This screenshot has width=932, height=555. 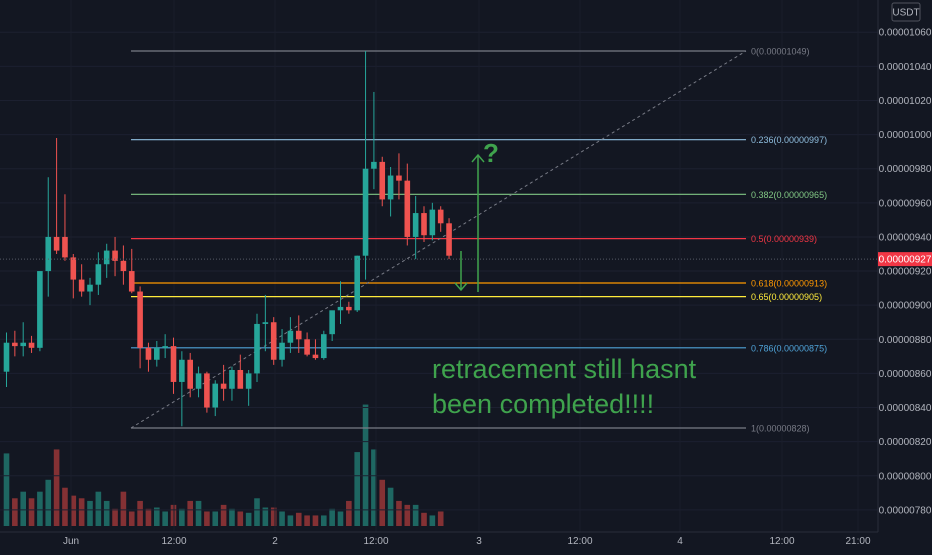 I want to click on price-tick-label: 0.00000940, so click(x=905, y=237).